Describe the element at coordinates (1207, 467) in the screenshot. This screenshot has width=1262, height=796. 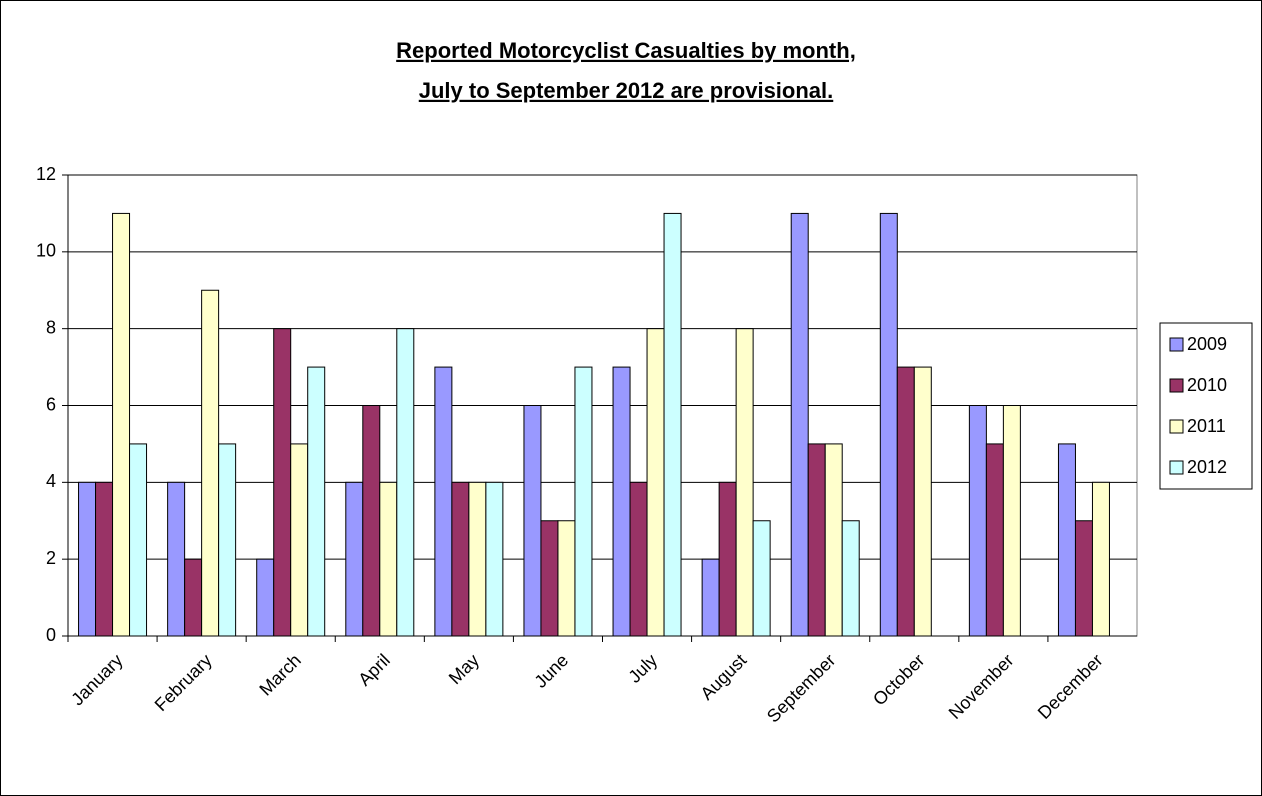
I see `legend-label: 2012` at that location.